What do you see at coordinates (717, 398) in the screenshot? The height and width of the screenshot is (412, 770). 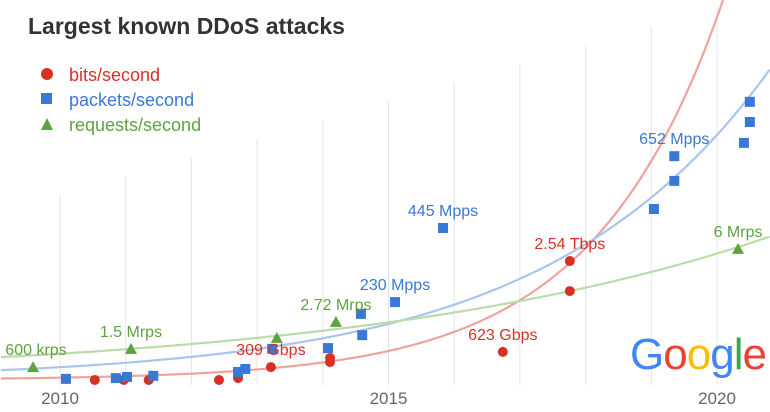 I see `x-tick-label: 2020` at bounding box center [717, 398].